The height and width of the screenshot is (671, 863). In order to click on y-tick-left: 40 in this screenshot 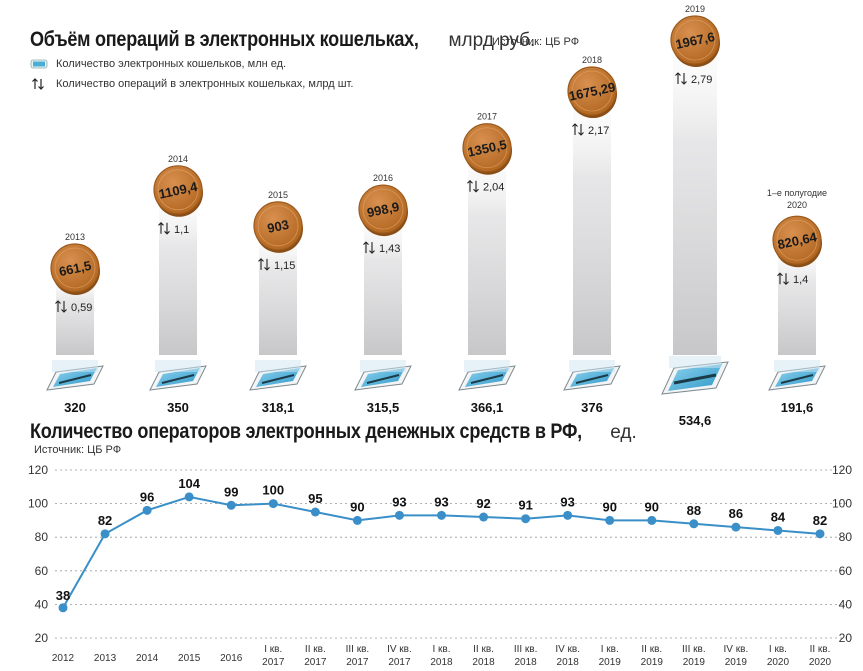, I will do `click(42, 604)`.